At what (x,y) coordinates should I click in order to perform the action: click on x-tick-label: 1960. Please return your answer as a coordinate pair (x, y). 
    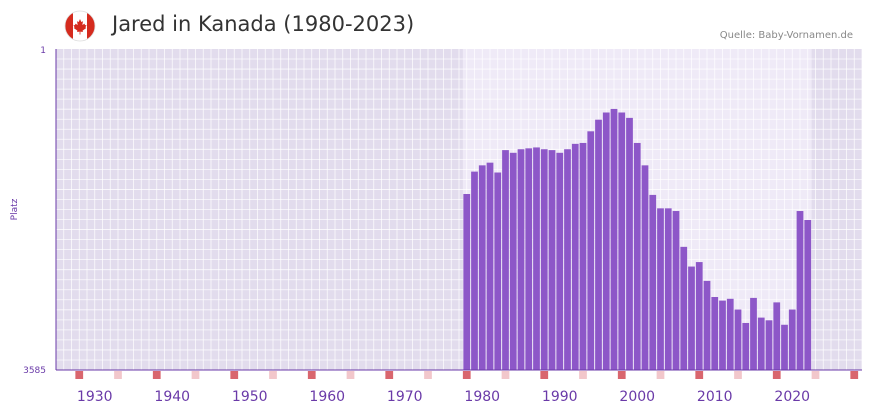
    Looking at the image, I should click on (327, 397).